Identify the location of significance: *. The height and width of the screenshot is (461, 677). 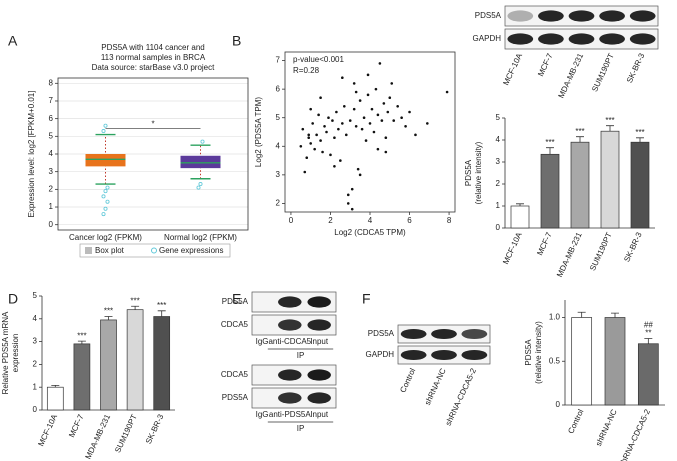
(152, 124).